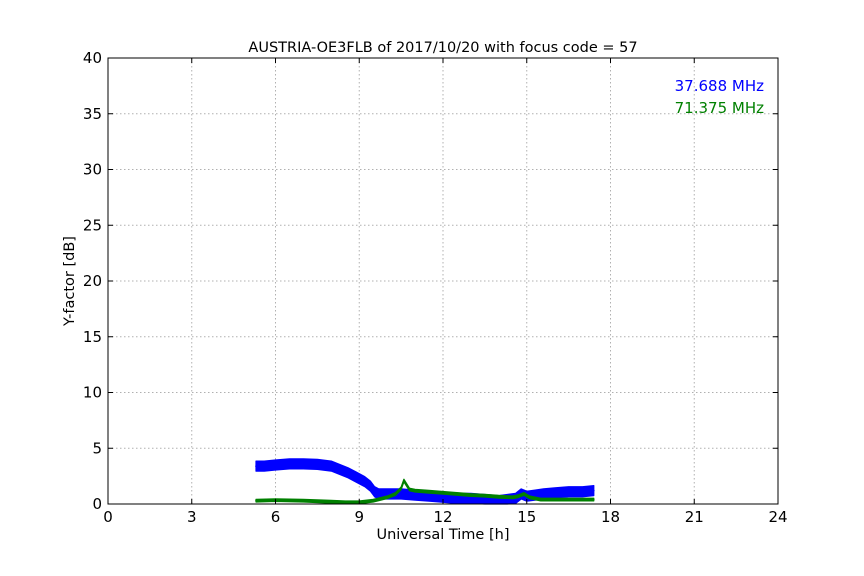 The height and width of the screenshot is (576, 864). What do you see at coordinates (359, 517) in the screenshot?
I see `x-tick-label: 9` at bounding box center [359, 517].